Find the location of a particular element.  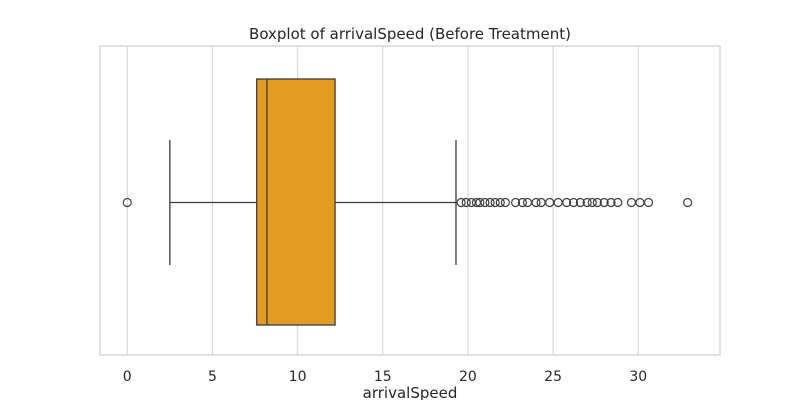

tick-layer: 0 5 10 15 20 25 30 is located at coordinates (385, 377).